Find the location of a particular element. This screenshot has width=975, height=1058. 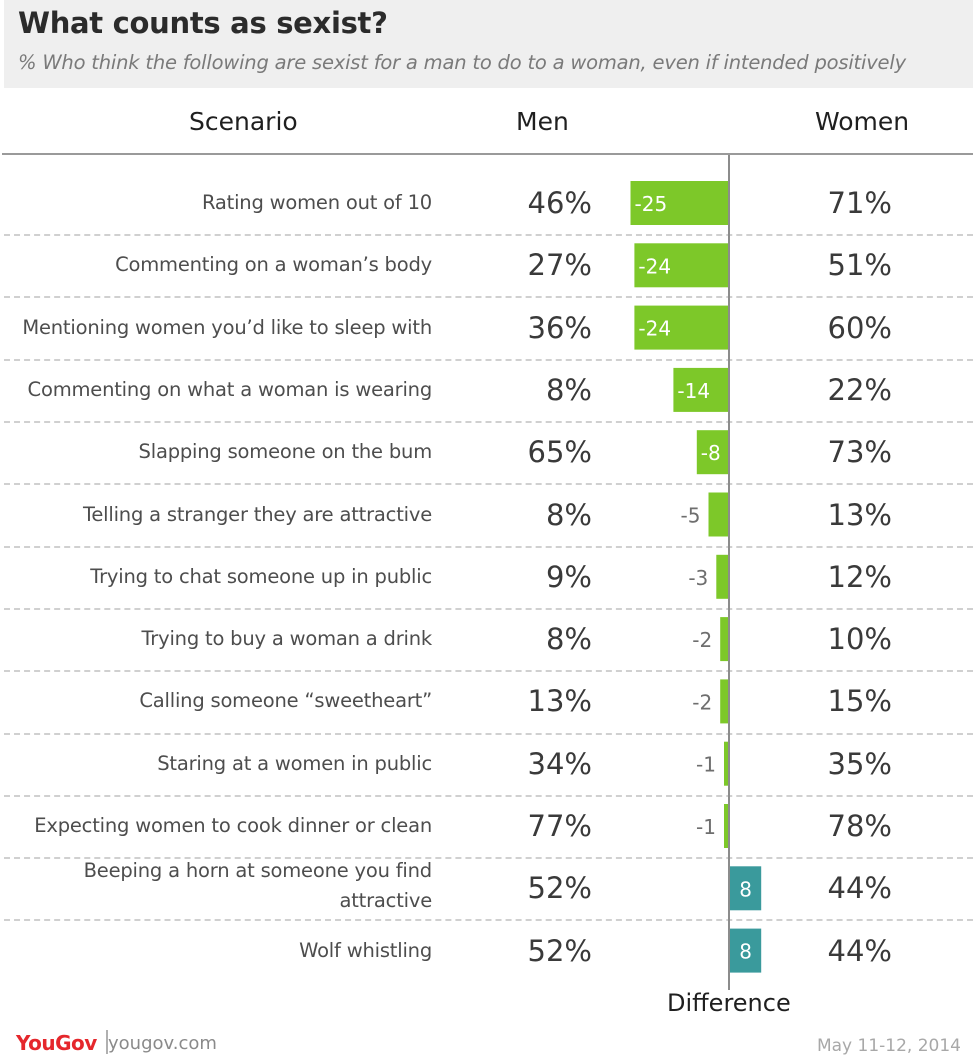

women-value: 22% is located at coordinates (859, 389).